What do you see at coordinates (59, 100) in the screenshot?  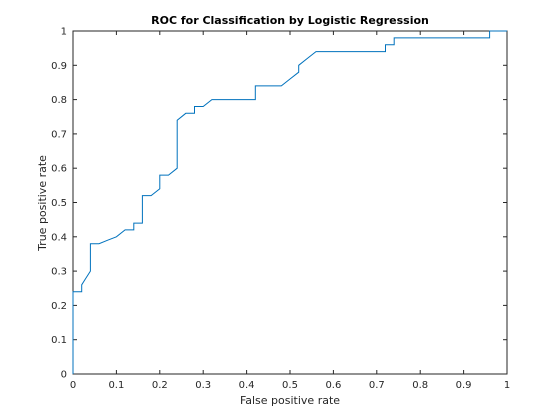 I see `y-tick-label: 0.8` at bounding box center [59, 100].